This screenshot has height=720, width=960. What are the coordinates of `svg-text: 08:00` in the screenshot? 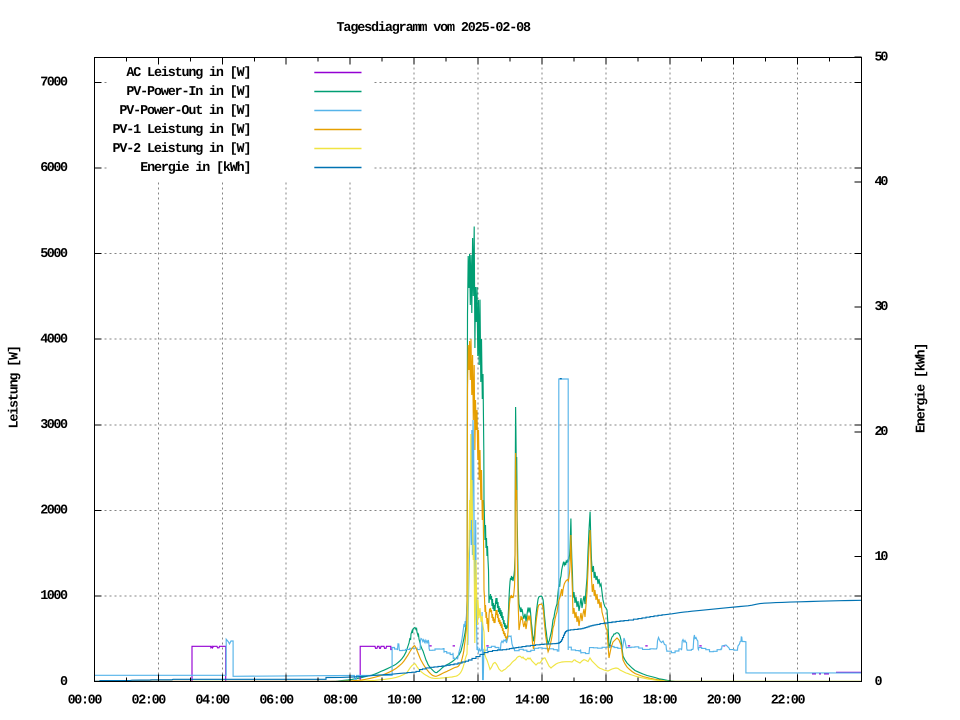 It's located at (340, 700).